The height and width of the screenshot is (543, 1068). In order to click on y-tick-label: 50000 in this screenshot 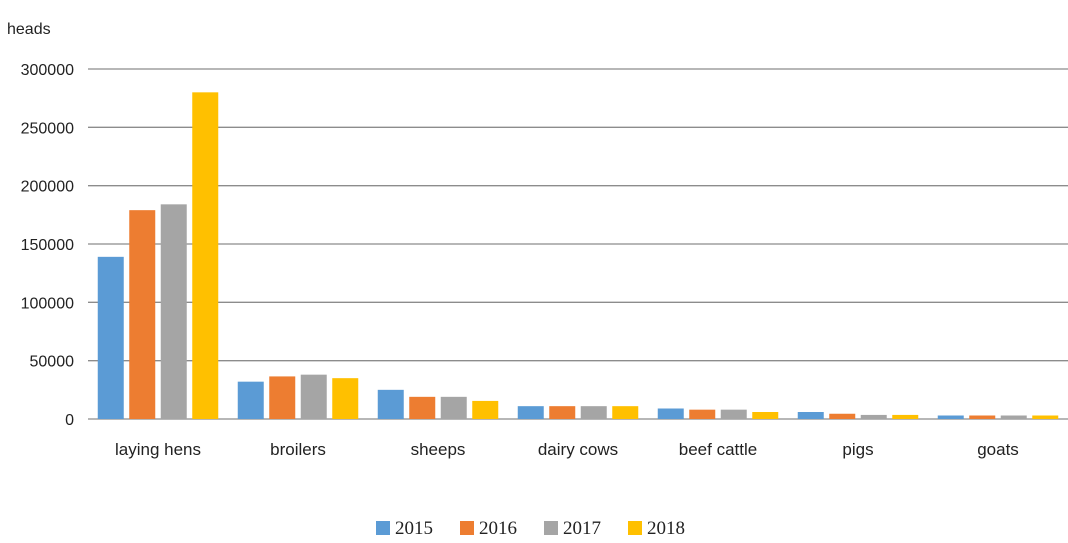, I will do `click(52, 362)`.